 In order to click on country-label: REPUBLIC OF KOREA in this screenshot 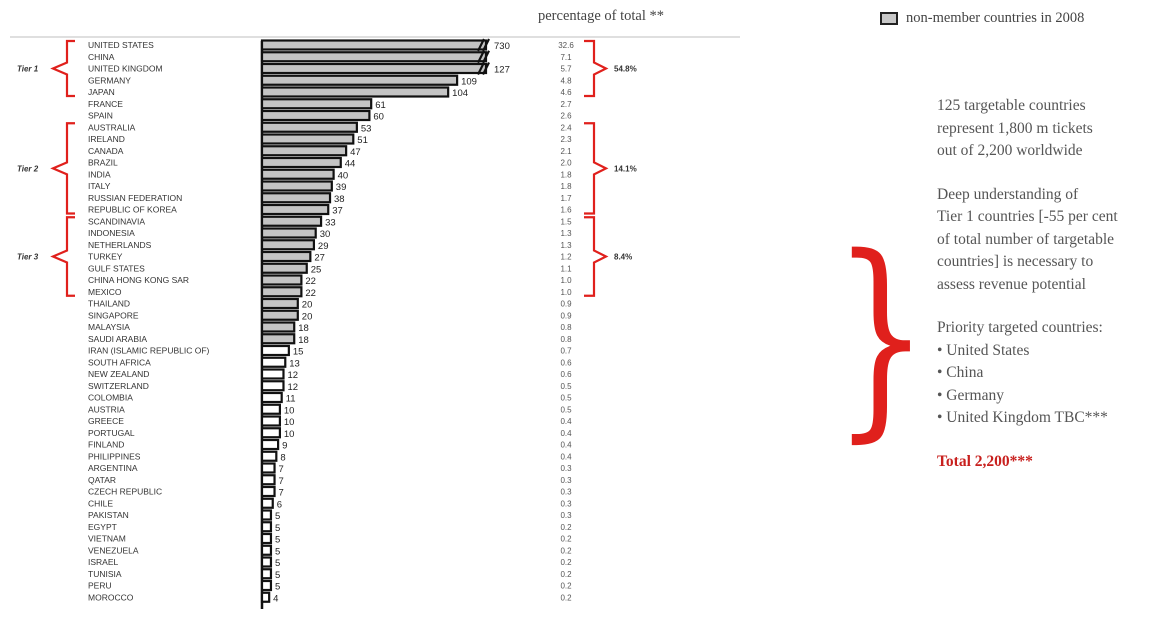, I will do `click(132, 210)`.